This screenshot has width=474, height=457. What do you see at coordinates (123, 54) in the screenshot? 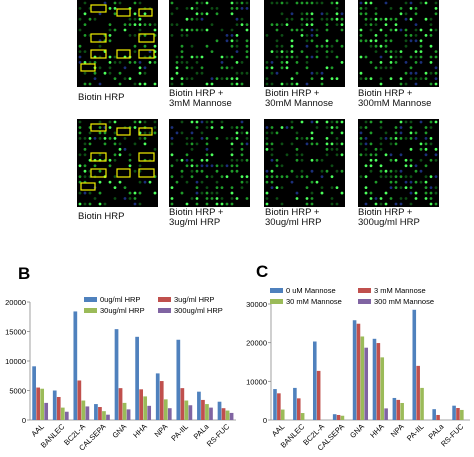
I see `highlight-box` at bounding box center [123, 54].